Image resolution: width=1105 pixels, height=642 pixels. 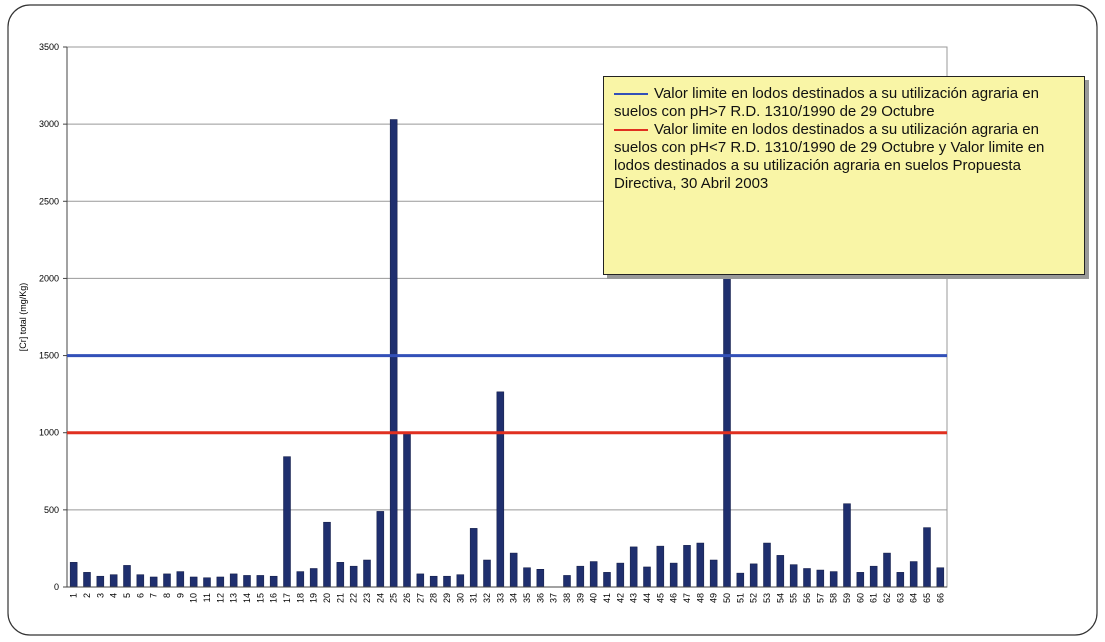 What do you see at coordinates (794, 598) in the screenshot?
I see `x-tick-label: 55` at bounding box center [794, 598].